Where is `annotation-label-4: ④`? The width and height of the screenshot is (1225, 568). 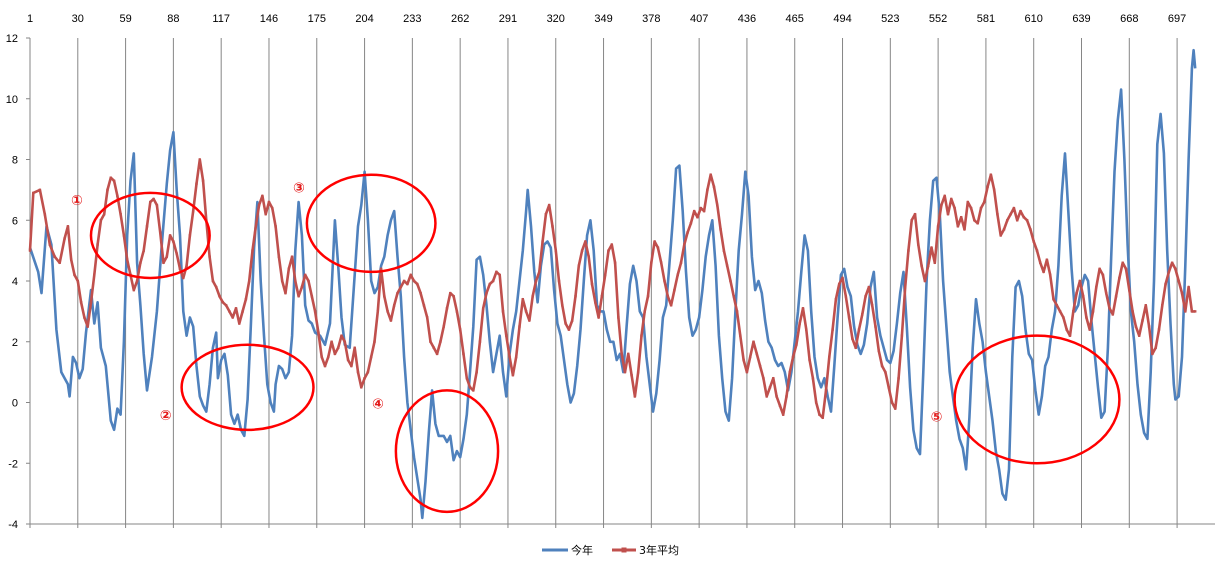
annotation-label-4: ④ is located at coordinates (378, 404).